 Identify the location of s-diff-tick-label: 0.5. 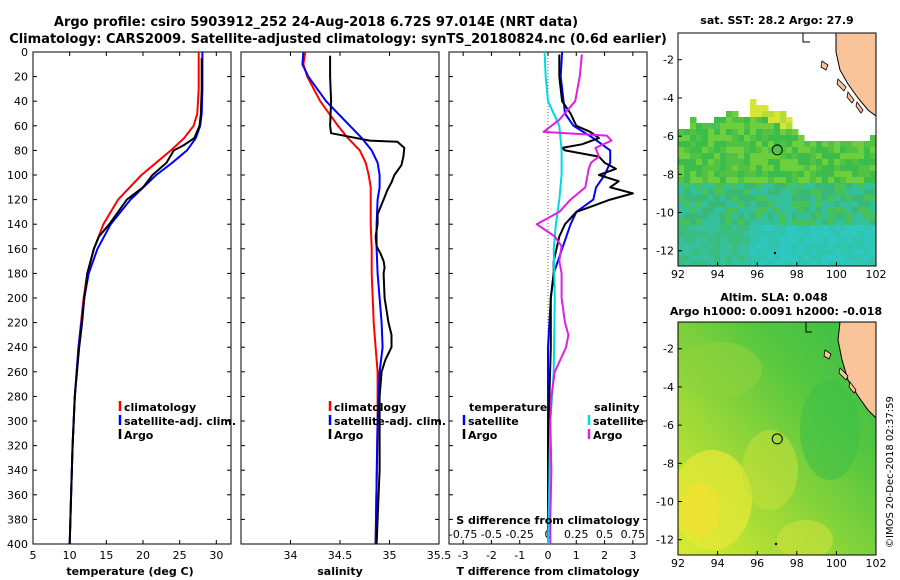
(605, 534).